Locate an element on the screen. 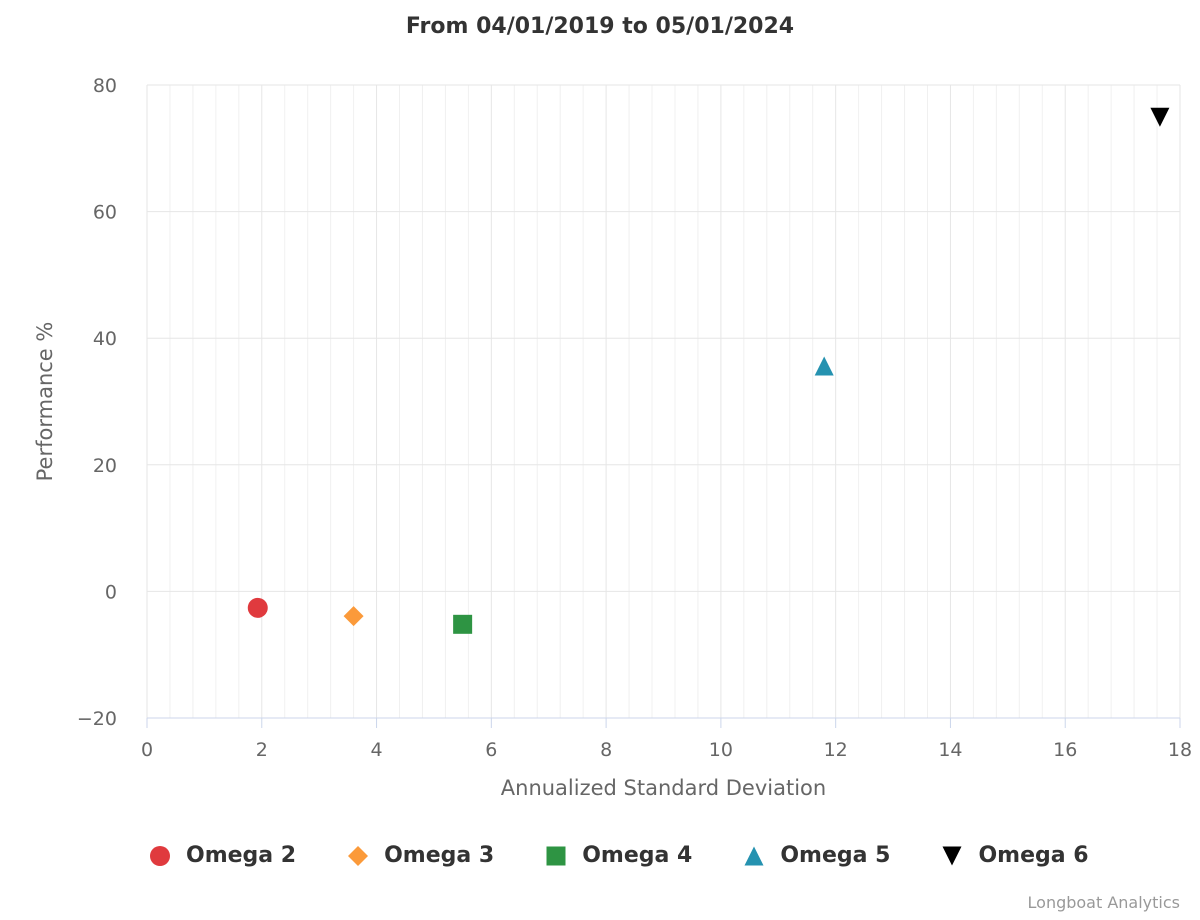  legend-item-omega-4: Omega 4 is located at coordinates (618, 855).